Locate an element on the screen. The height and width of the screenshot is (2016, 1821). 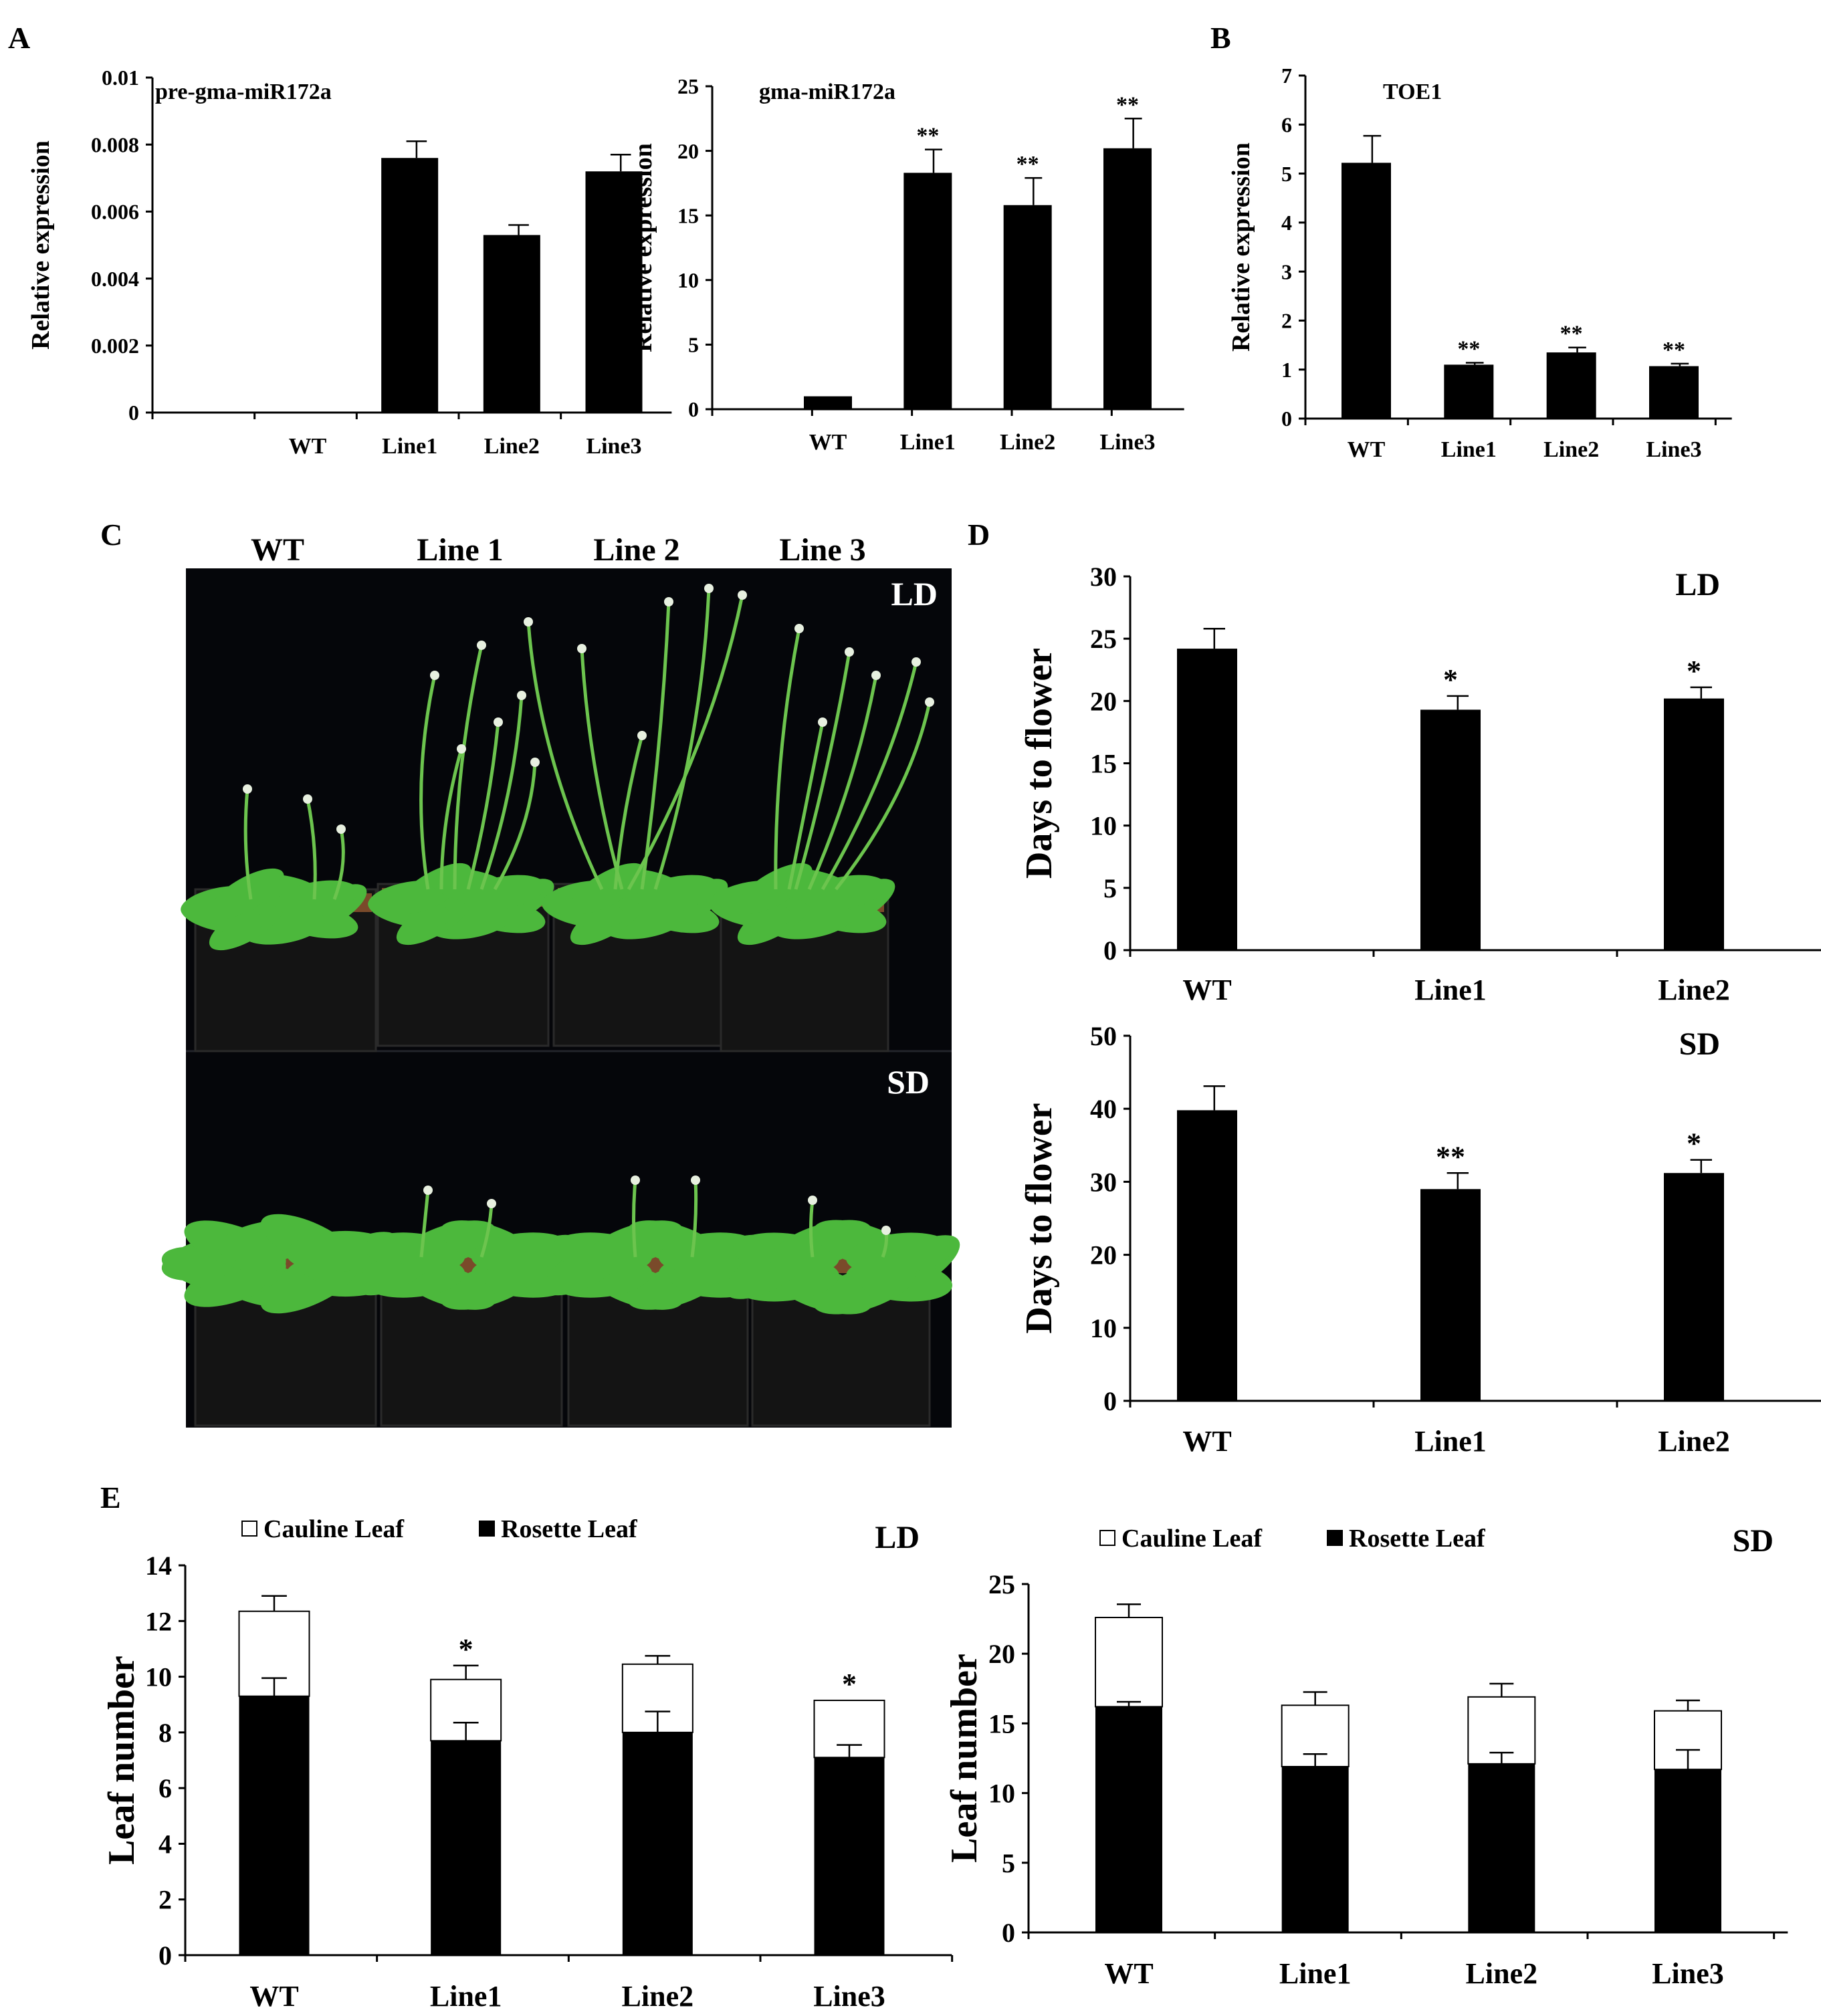
y-tick-label: 3 is located at coordinates (1286, 271).